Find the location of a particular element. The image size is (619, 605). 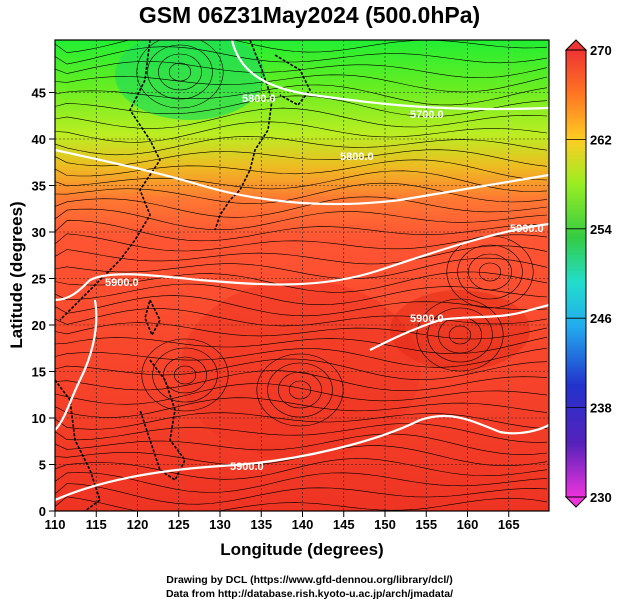

y-tick-label: 25 is located at coordinates (39, 279).